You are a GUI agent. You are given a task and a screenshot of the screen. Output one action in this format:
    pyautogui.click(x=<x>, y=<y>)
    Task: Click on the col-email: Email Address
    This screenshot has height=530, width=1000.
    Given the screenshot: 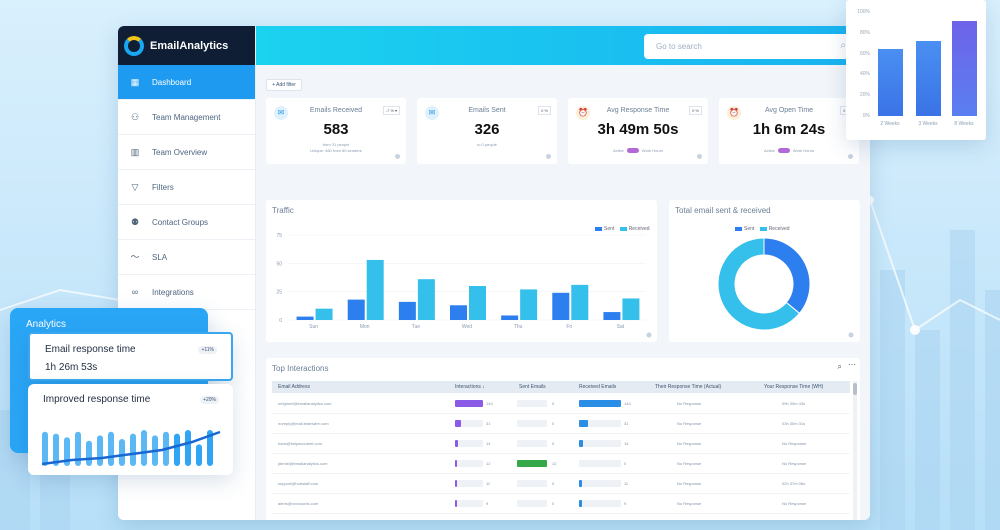 What is the action you would take?
    pyautogui.click(x=294, y=387)
    